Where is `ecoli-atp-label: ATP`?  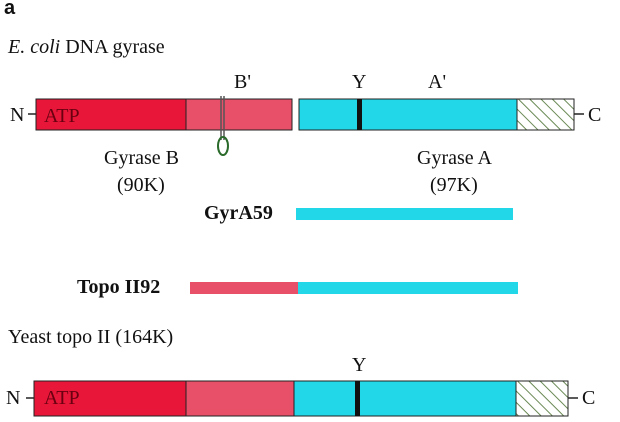
ecoli-atp-label: ATP is located at coordinates (62, 116).